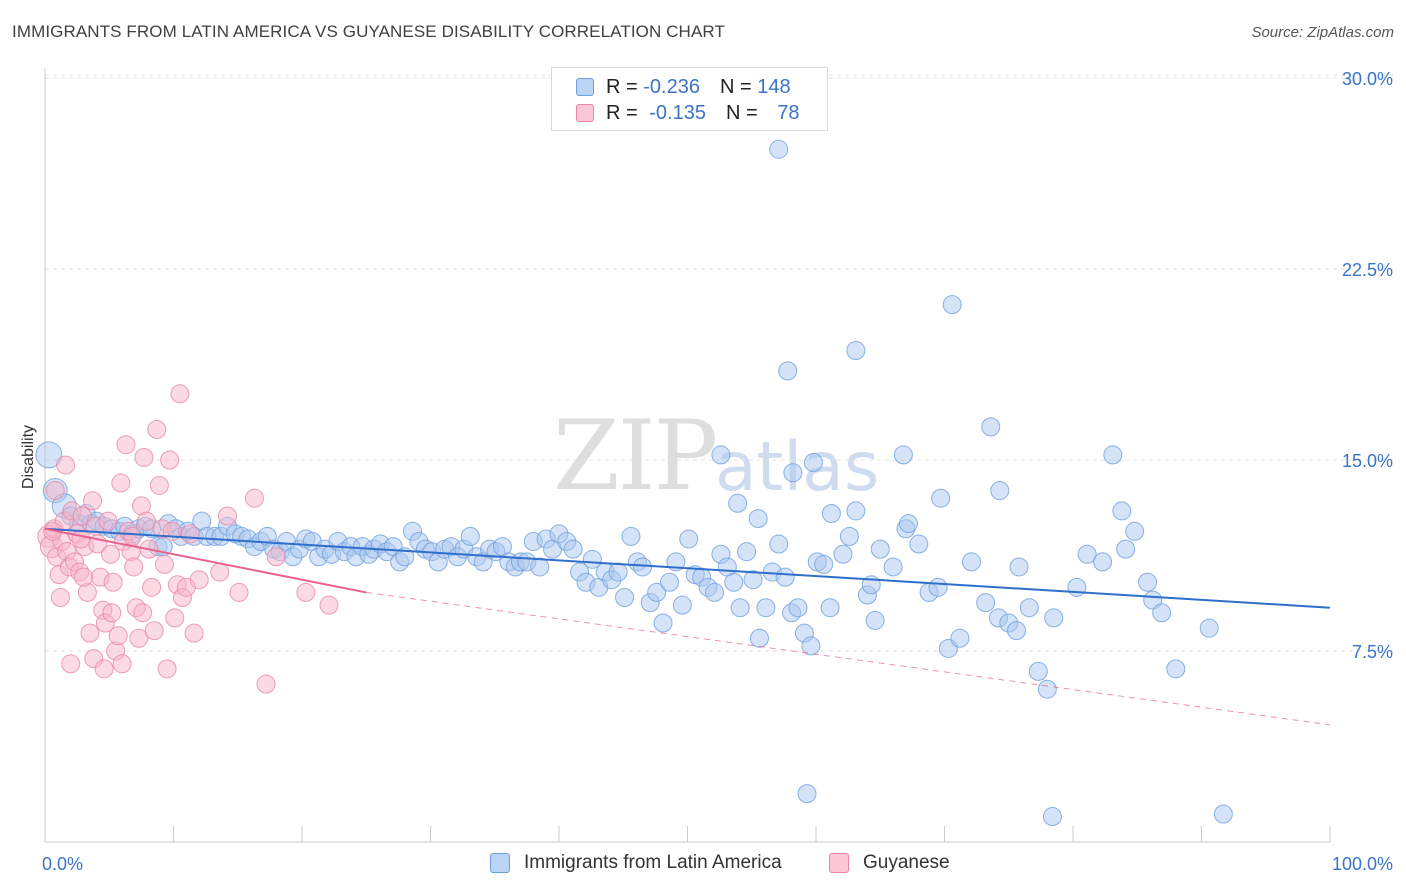 This screenshot has height=892, width=1406. I want to click on y-tick-label: 30.0%, so click(1367, 79).